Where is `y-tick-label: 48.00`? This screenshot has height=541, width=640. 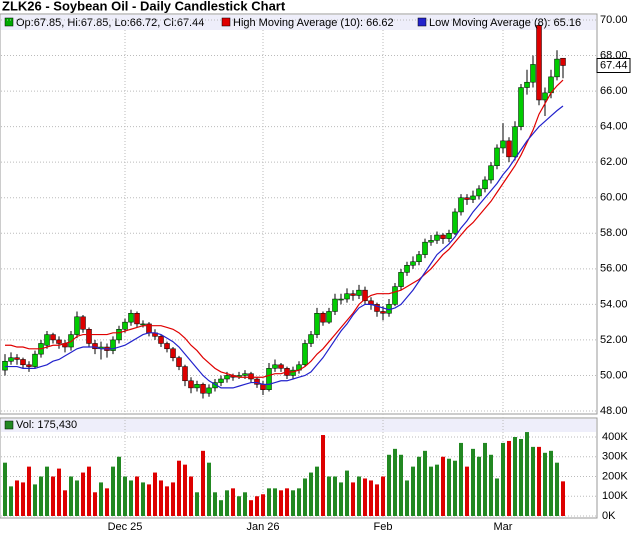 y-tick-label: 48.00 is located at coordinates (614, 411).